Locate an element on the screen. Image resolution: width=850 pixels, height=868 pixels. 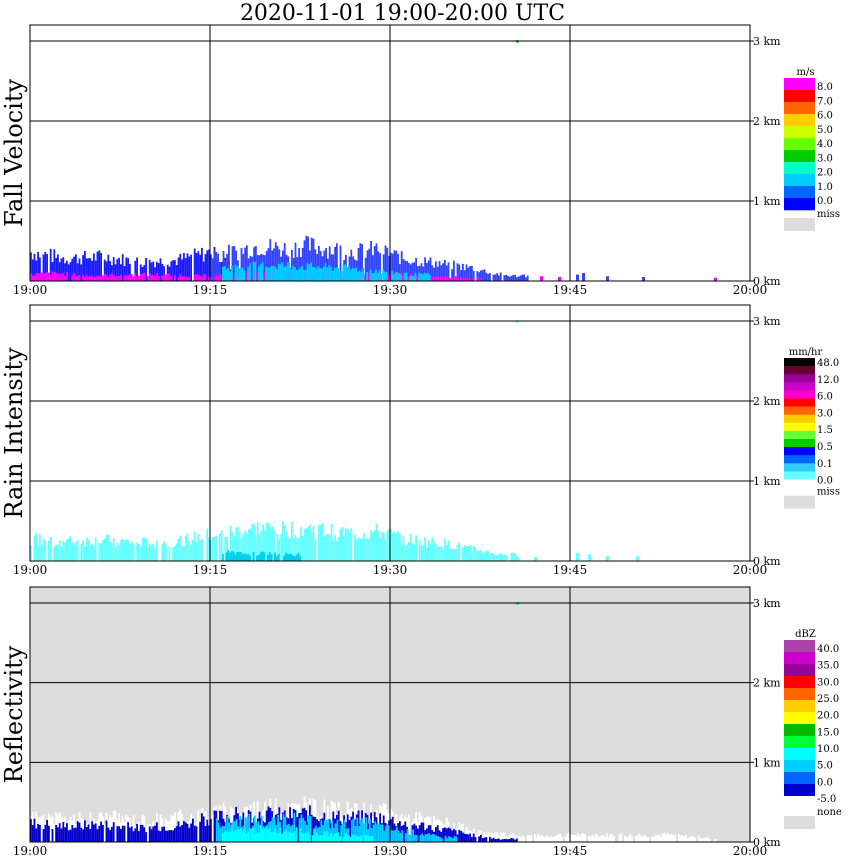
legend-label: 6.0 is located at coordinates (825, 397).